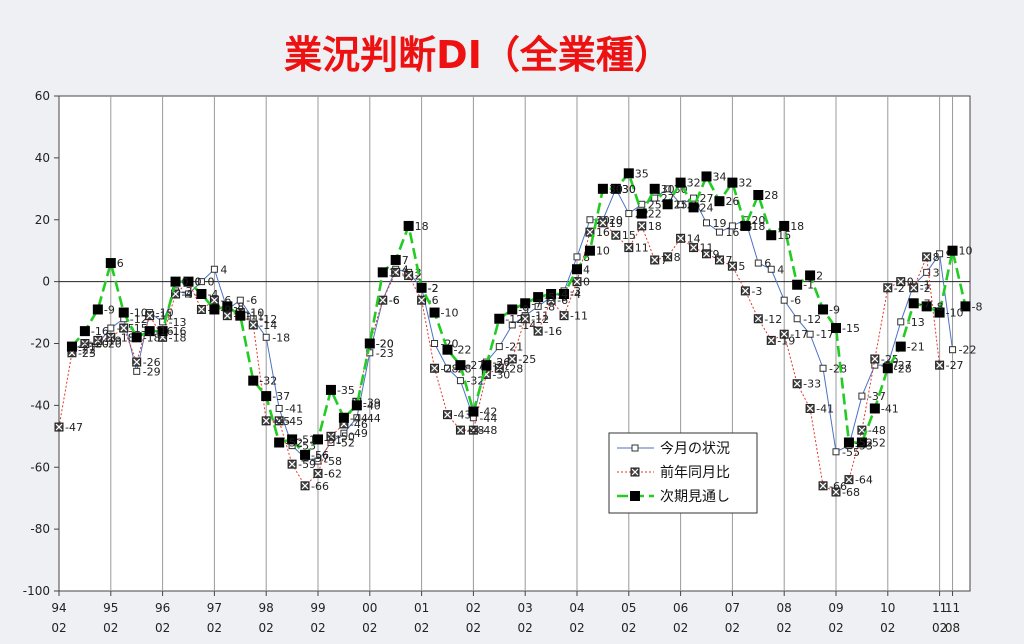 The image size is (1024, 644). Describe the element at coordinates (333, 439) in the screenshot. I see `data-label-outlook: -51` at that location.